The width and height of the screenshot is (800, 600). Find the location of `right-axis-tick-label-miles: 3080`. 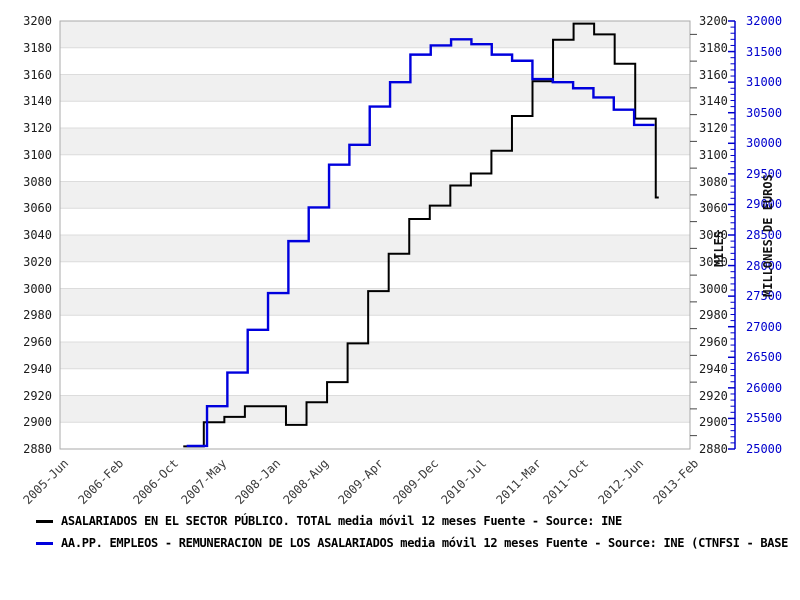

right-axis-tick-label-miles: 3080 is located at coordinates (713, 181).